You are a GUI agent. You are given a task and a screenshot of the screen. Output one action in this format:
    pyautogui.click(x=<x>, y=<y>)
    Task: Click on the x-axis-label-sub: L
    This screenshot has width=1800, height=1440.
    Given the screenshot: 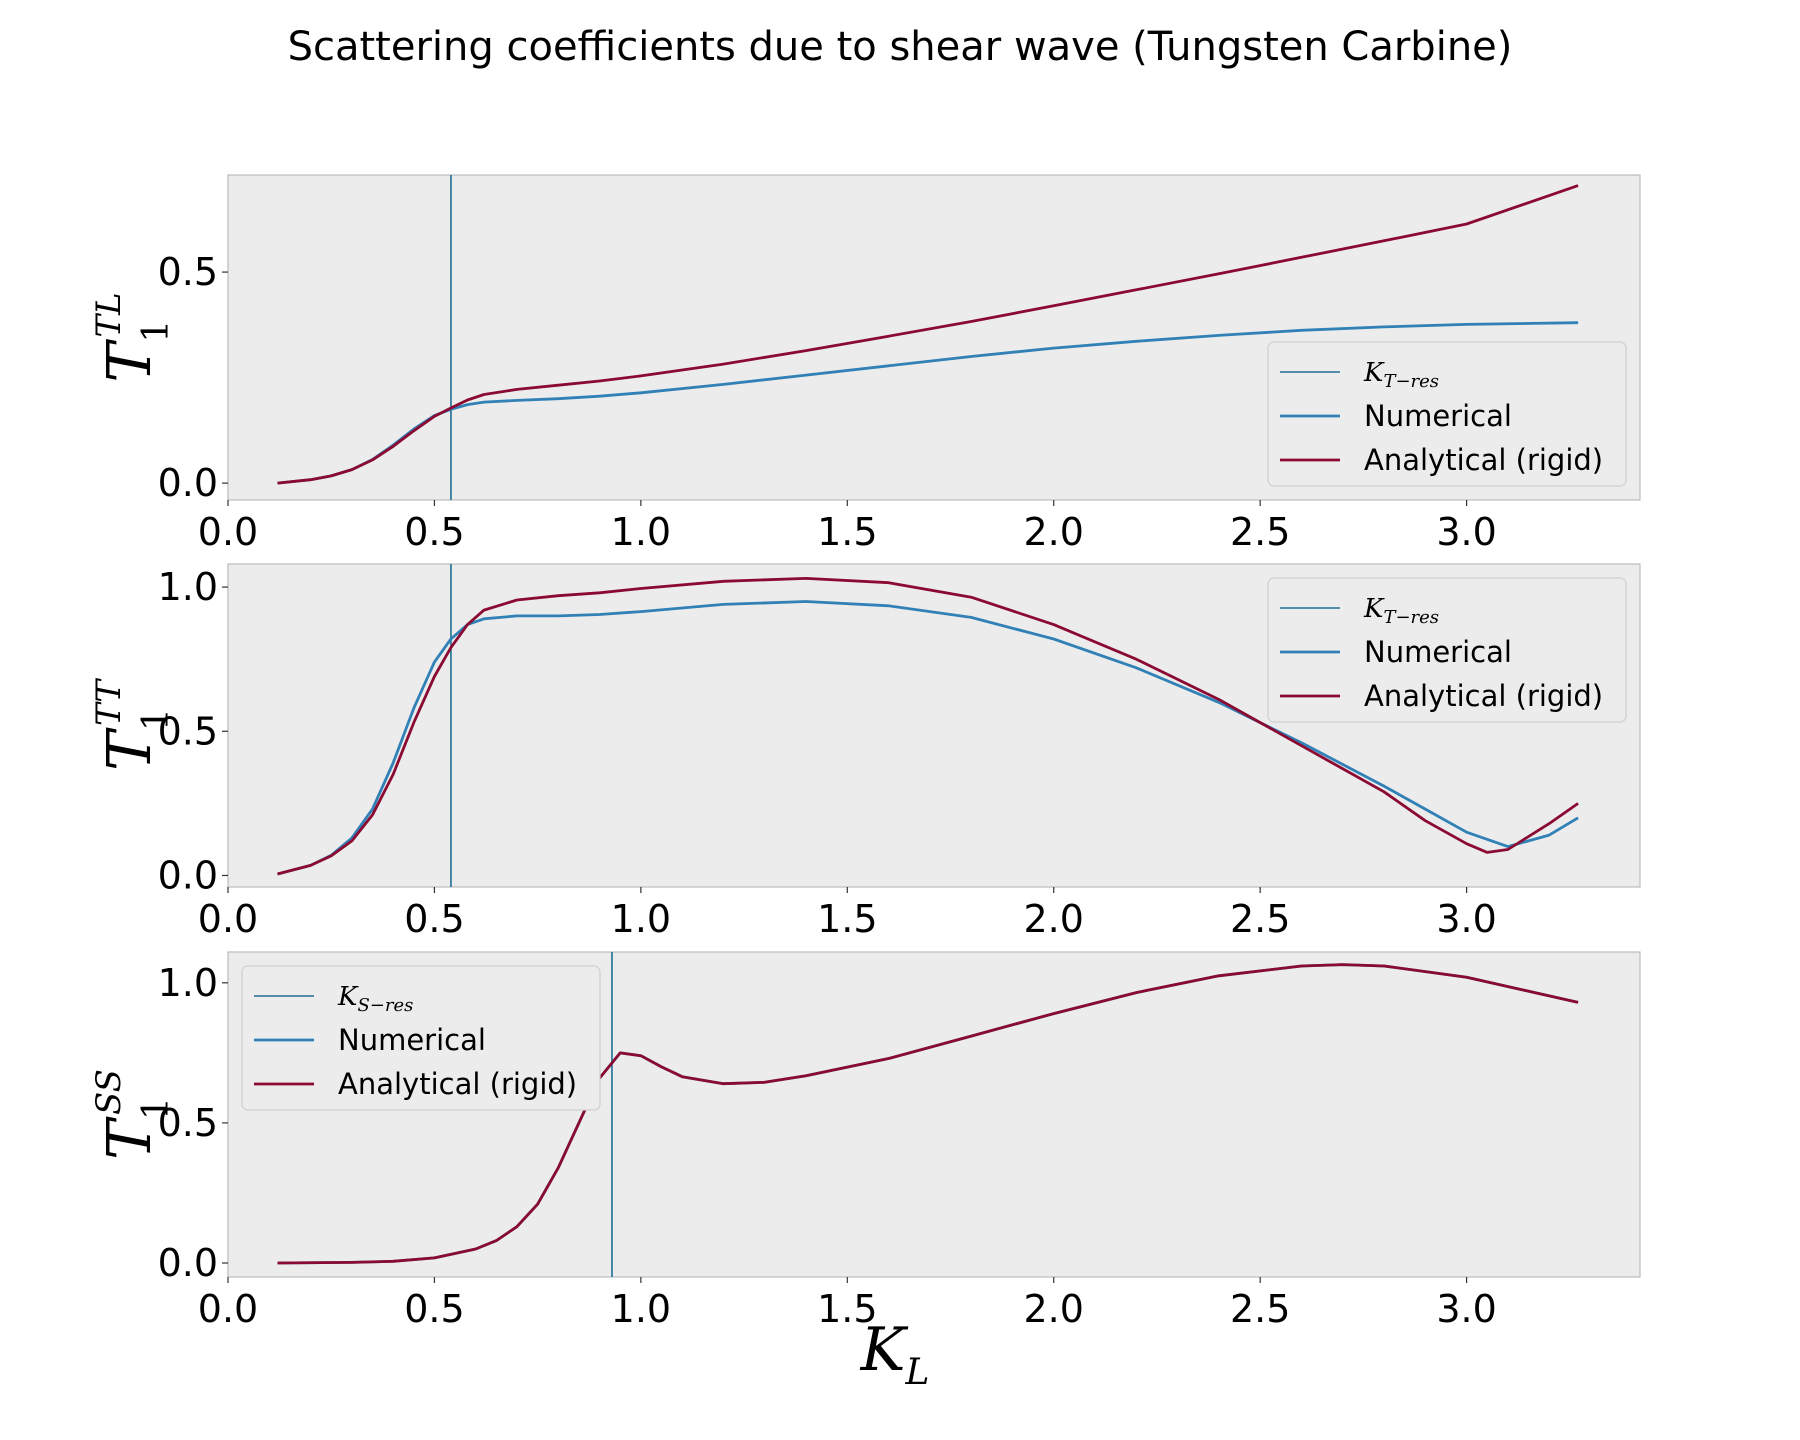 What is the action you would take?
    pyautogui.click(x=916, y=1372)
    